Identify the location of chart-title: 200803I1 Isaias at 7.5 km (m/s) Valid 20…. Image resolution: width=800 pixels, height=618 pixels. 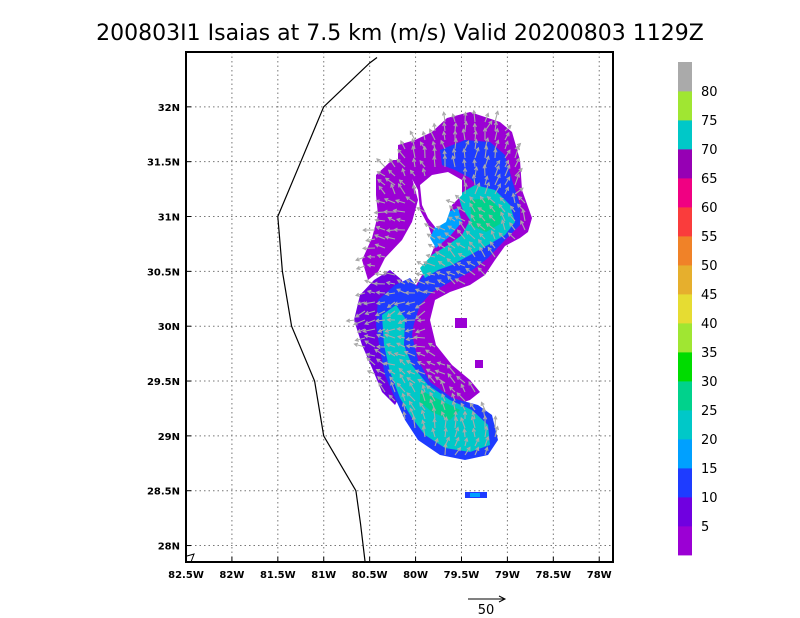
(400, 33).